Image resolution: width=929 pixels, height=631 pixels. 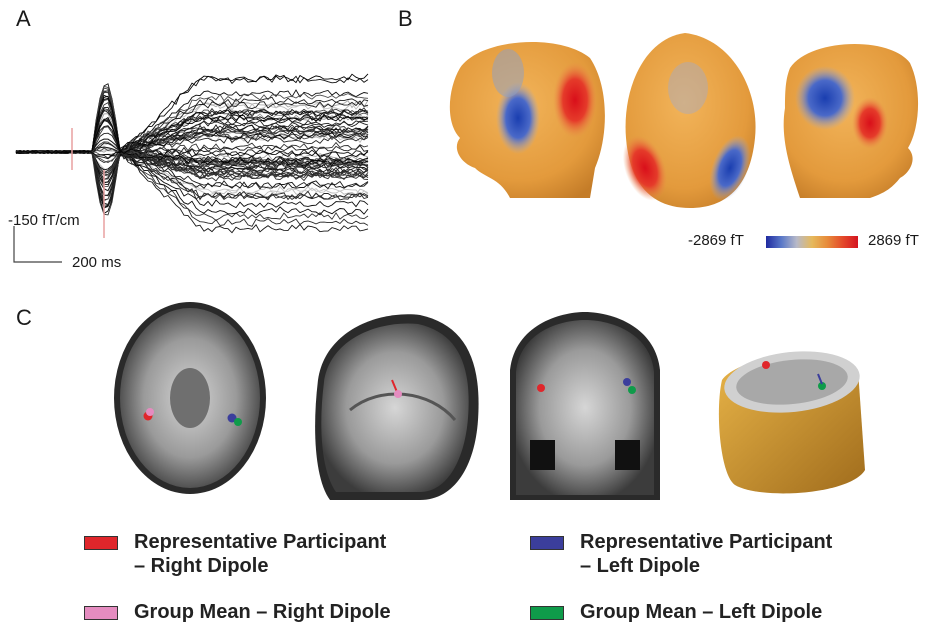 What do you see at coordinates (44, 220) in the screenshot?
I see `amplitude-scale-label: -150 fT/cm` at bounding box center [44, 220].